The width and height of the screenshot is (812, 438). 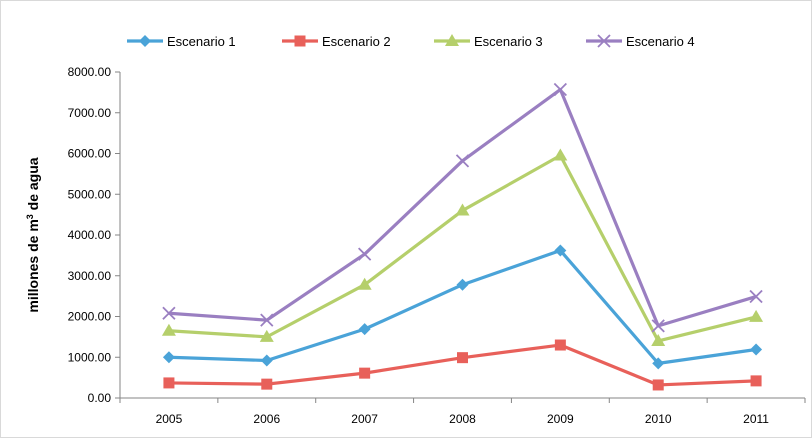 What do you see at coordinates (356, 41) in the screenshot?
I see `legend-label: Escenario 2` at bounding box center [356, 41].